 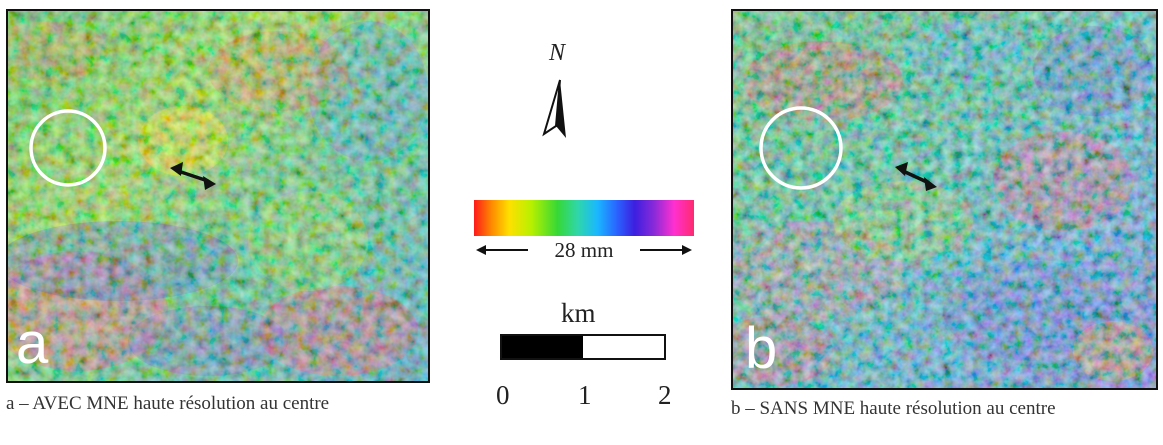 I want to click on colorbar-range-arrows-icon, so click(x=584, y=250).